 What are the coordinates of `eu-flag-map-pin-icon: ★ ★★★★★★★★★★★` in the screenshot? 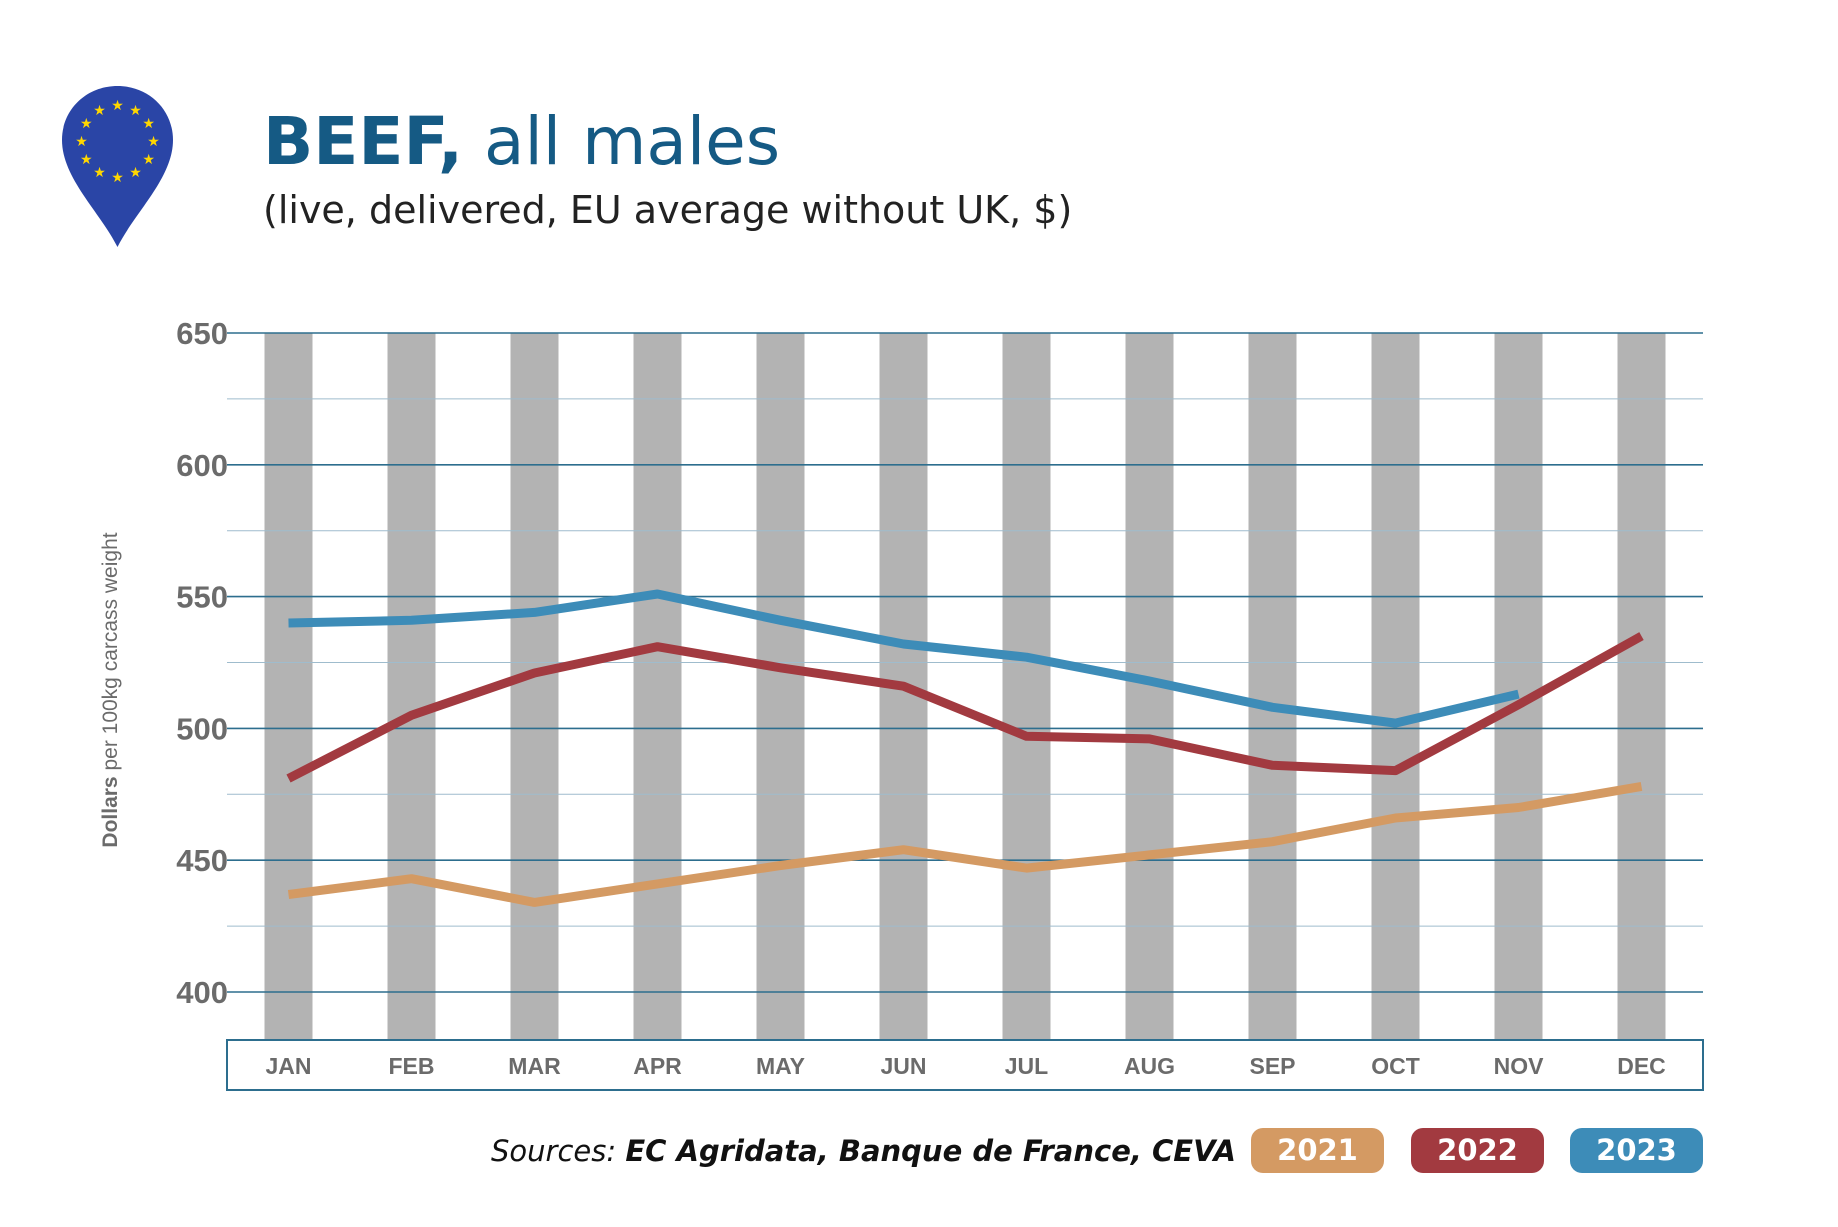 It's located at (117, 166).